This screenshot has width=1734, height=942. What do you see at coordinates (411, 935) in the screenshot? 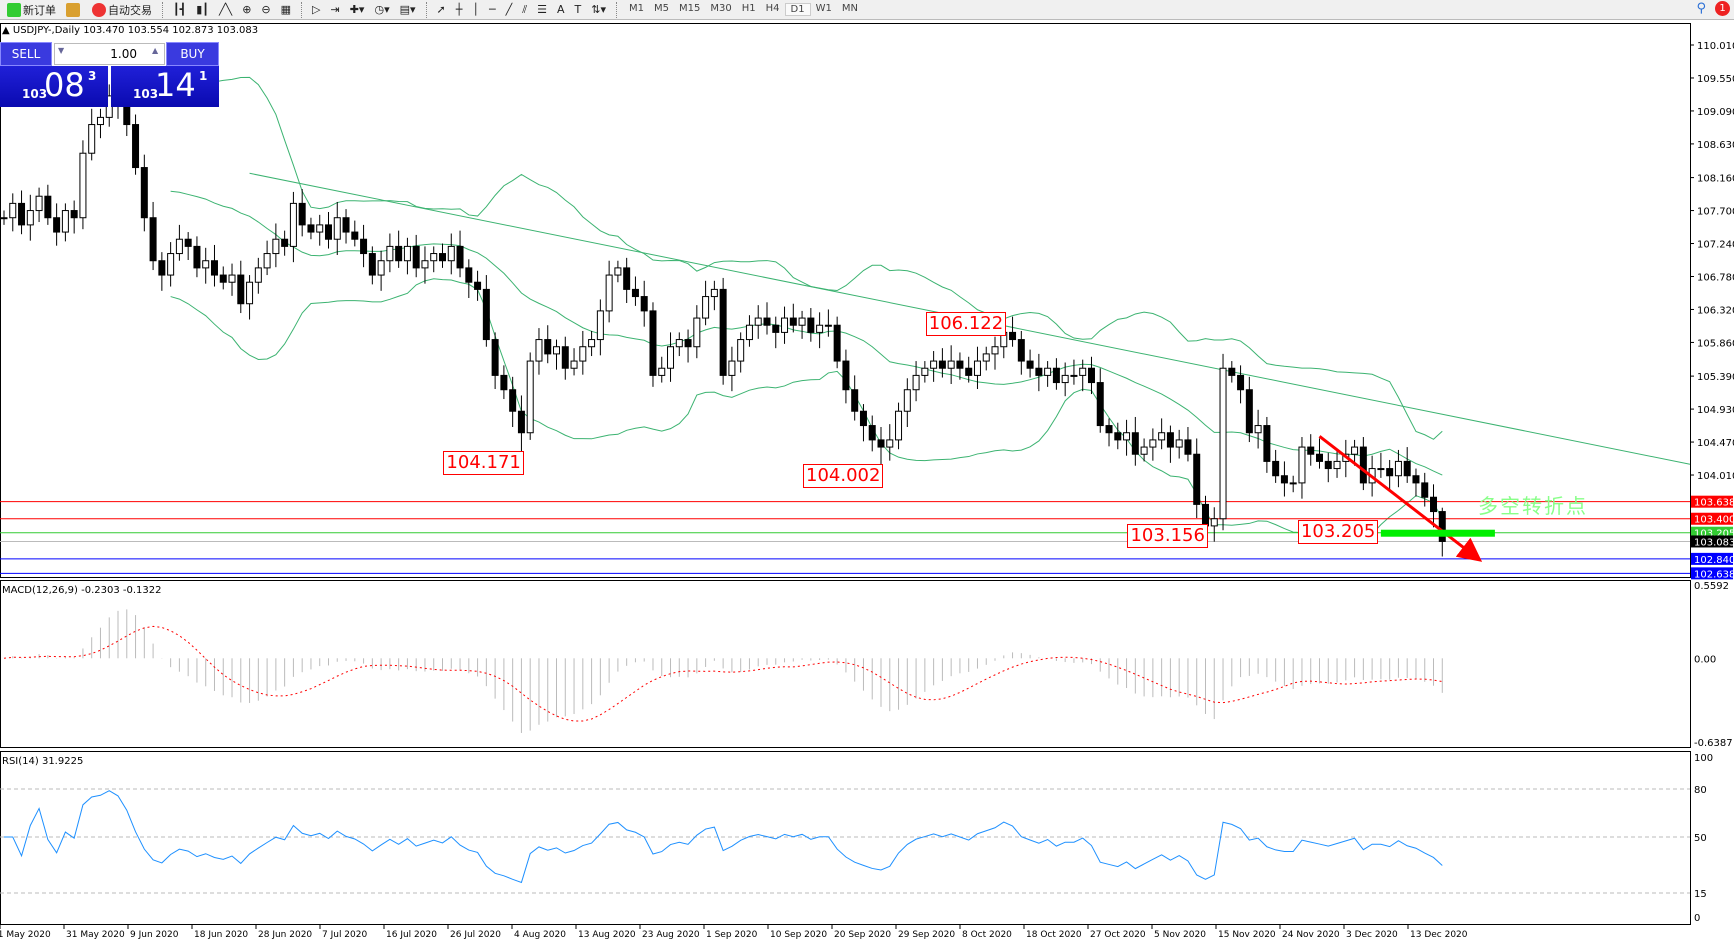
I see `date-label: 16 Jul 2020` at bounding box center [411, 935].